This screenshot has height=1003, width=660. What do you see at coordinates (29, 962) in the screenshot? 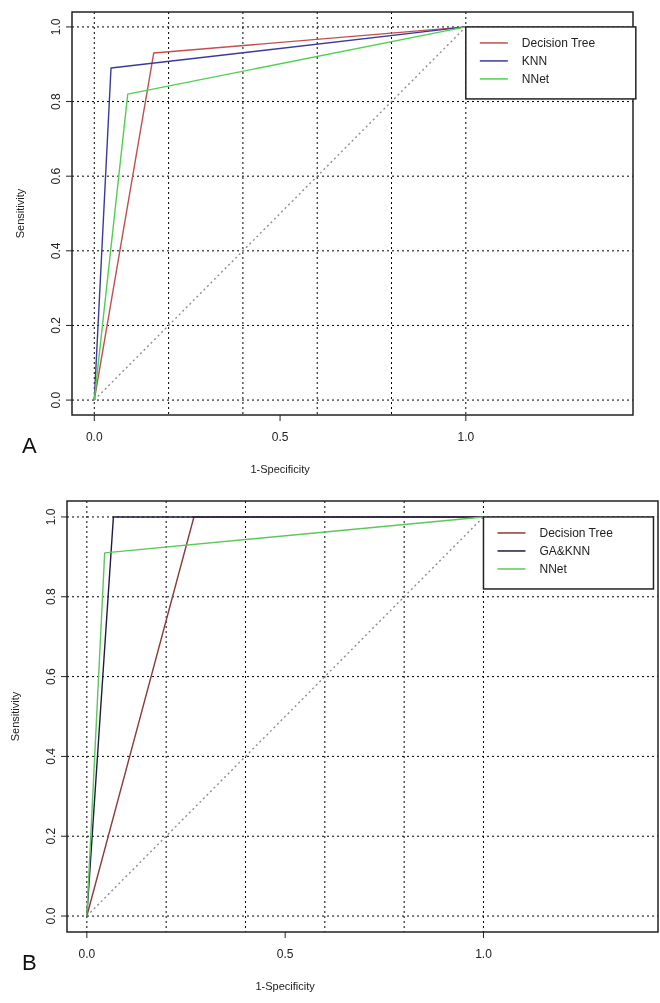
I see `text: B` at bounding box center [29, 962].